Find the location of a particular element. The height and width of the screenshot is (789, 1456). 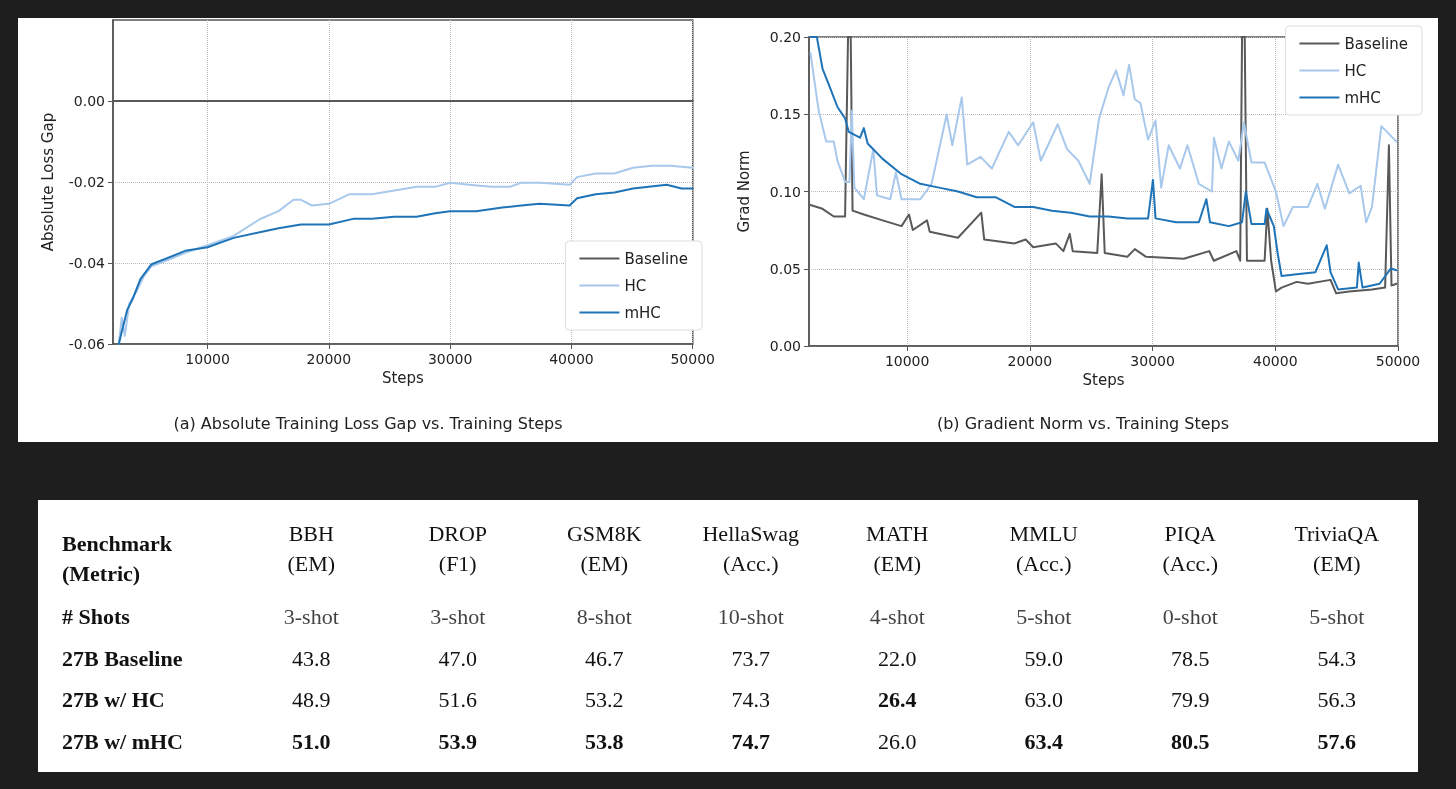

data-label: 26.0 is located at coordinates (897, 741).